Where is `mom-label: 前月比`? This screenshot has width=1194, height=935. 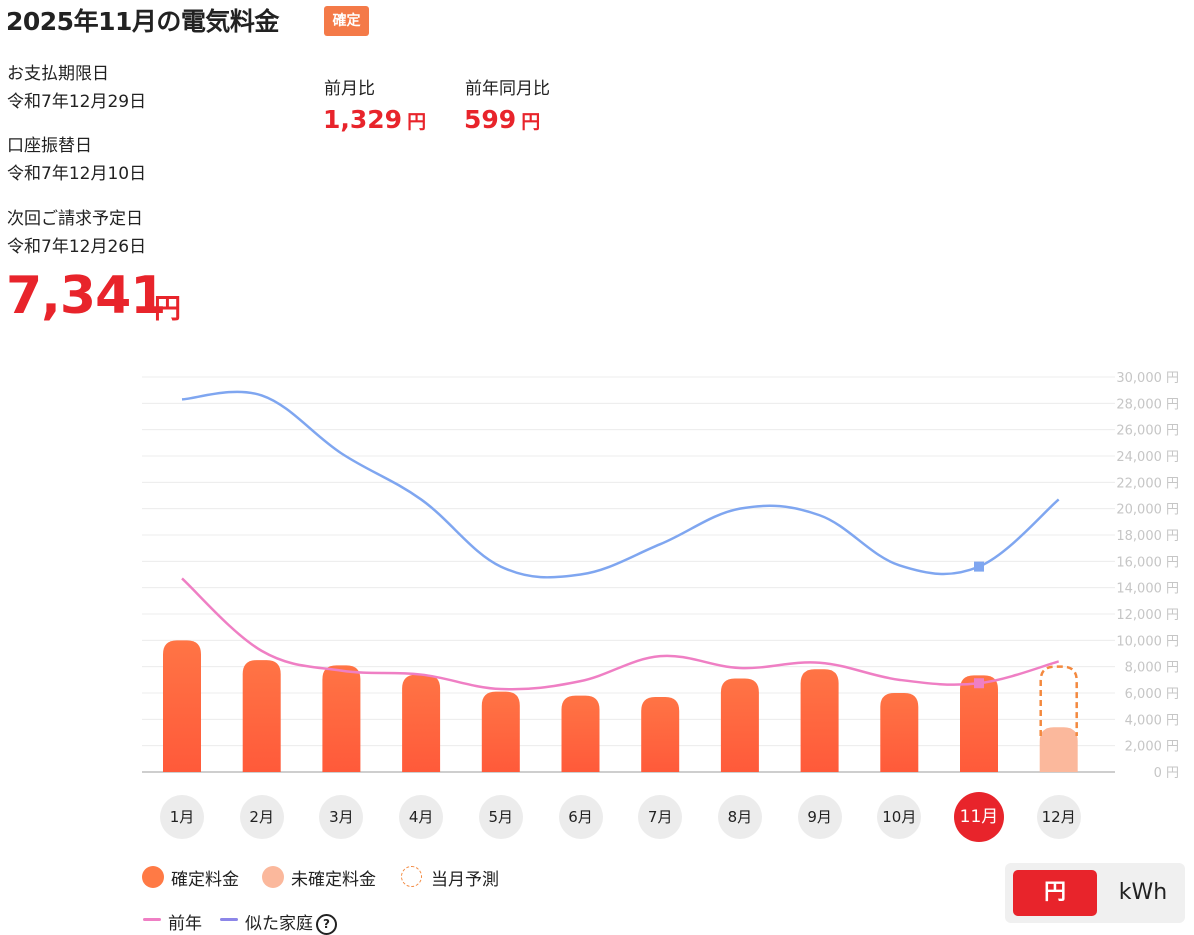 mom-label: 前月比 is located at coordinates (349, 89).